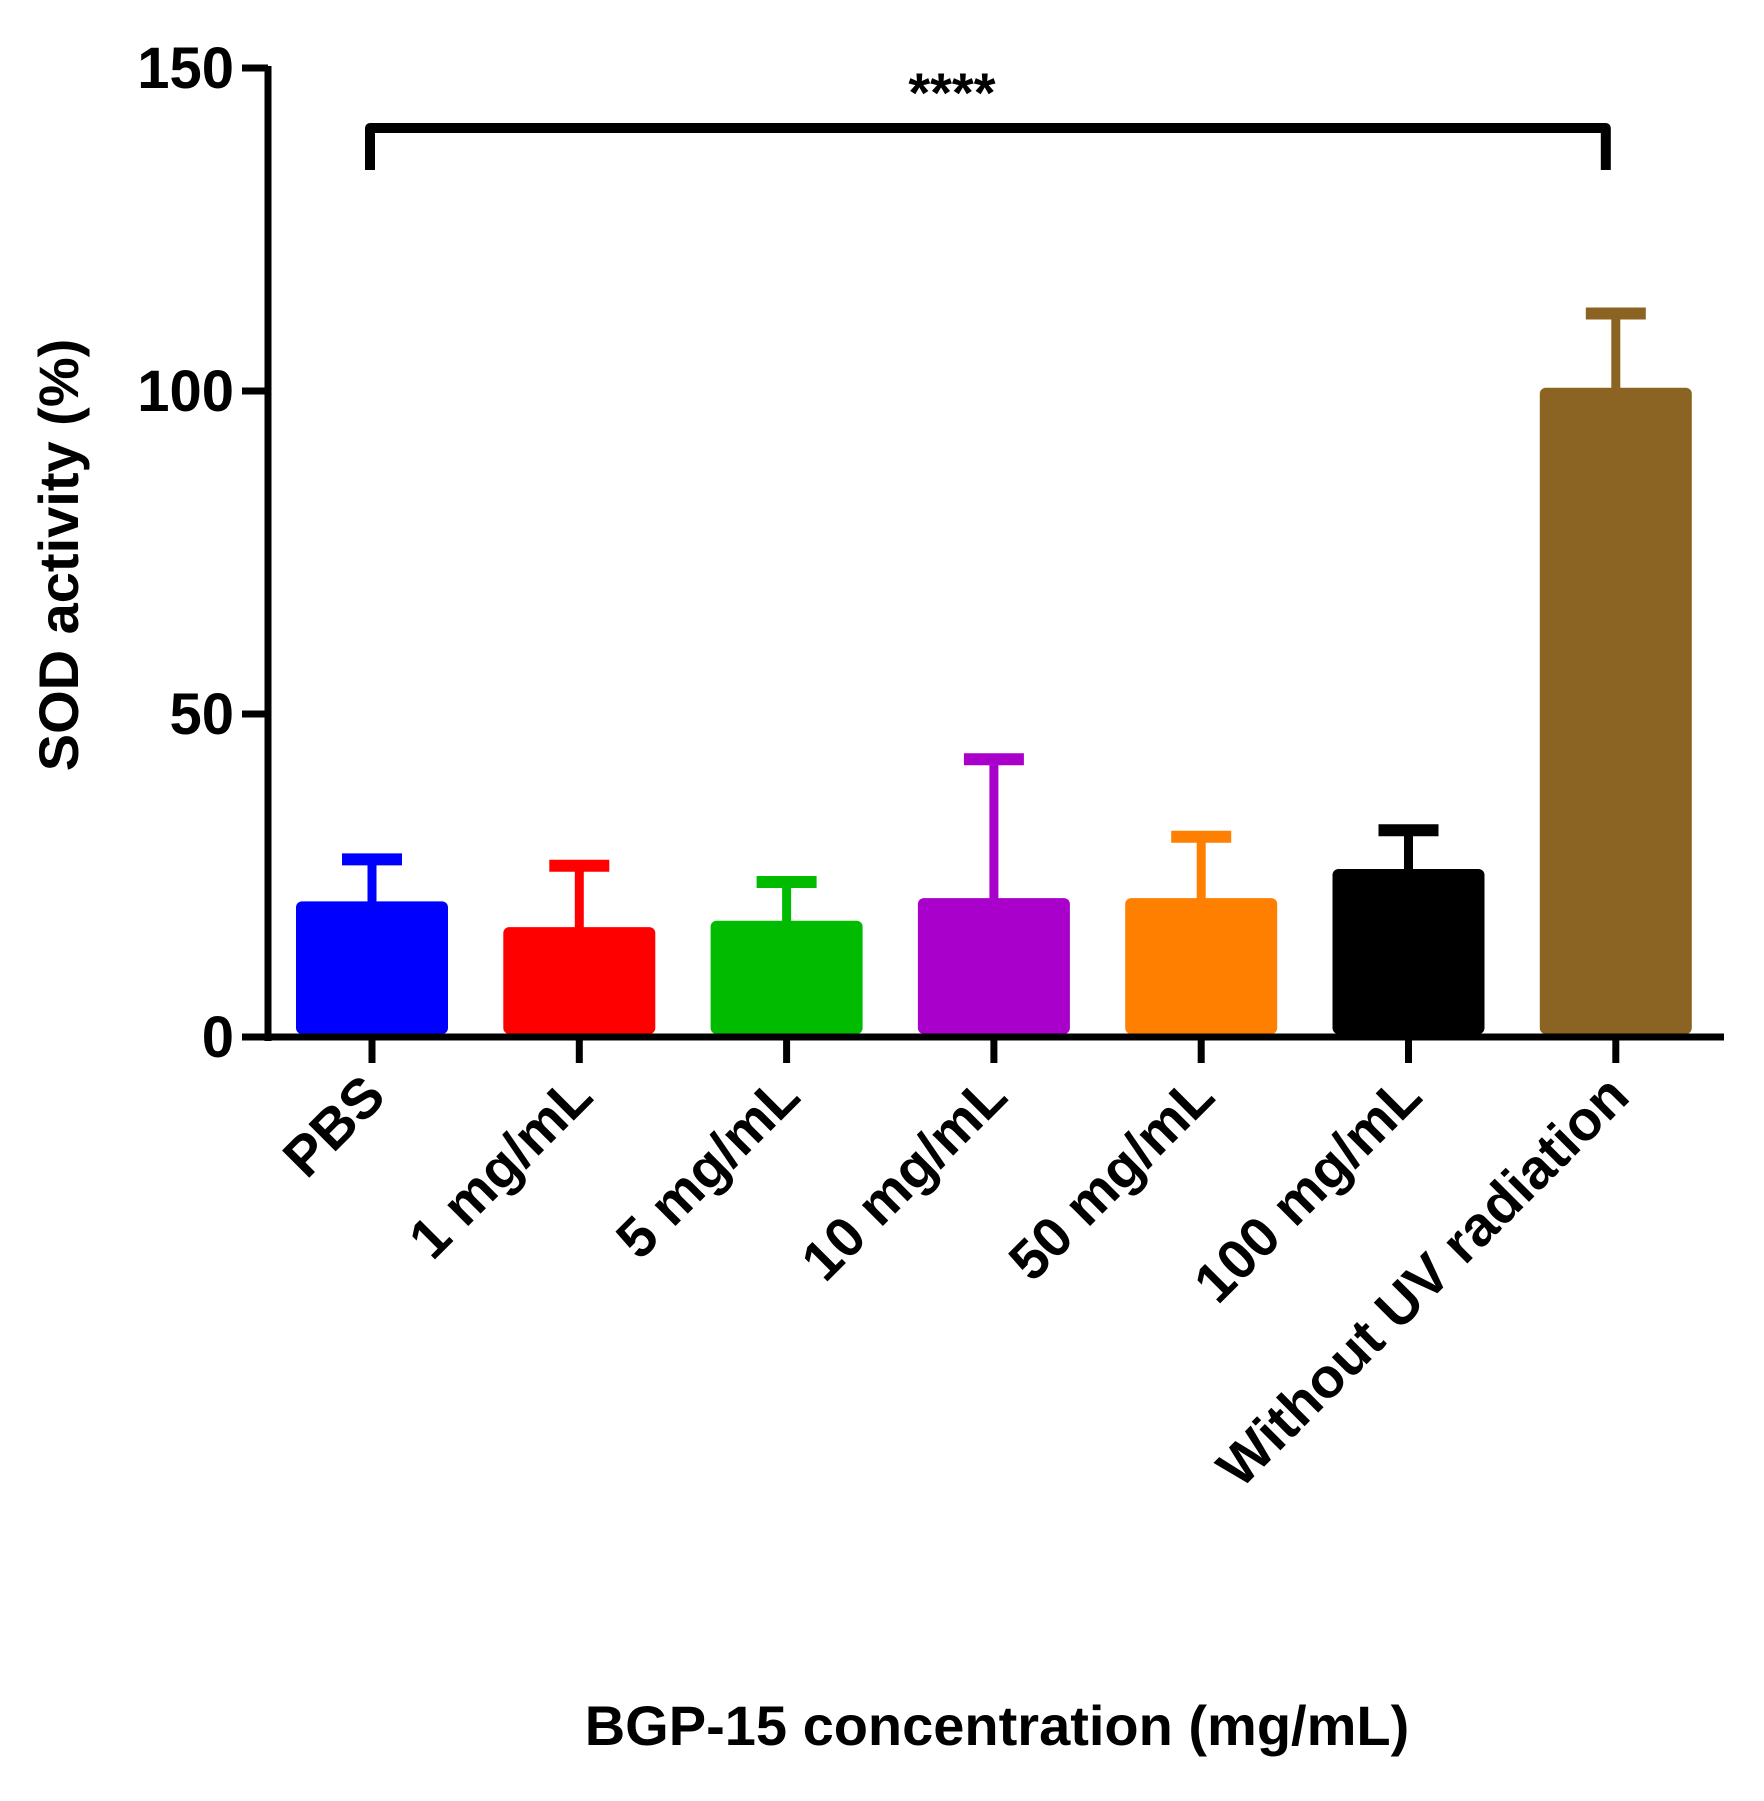 This screenshot has height=1801, width=1764. Describe the element at coordinates (988, 146) in the screenshot. I see `significance-bracket-line` at that location.